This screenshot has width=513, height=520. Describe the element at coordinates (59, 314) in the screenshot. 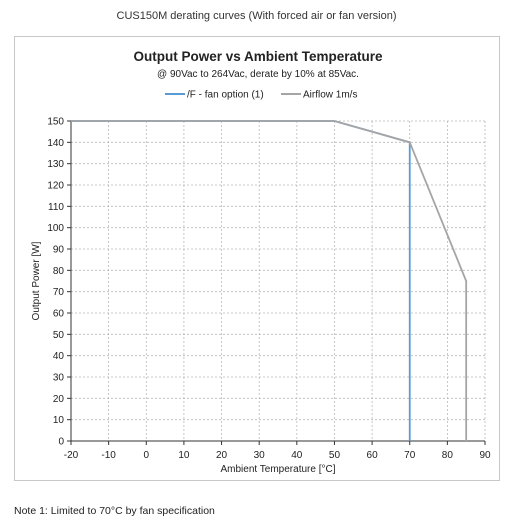

I see `y-tick-label: 60` at that location.